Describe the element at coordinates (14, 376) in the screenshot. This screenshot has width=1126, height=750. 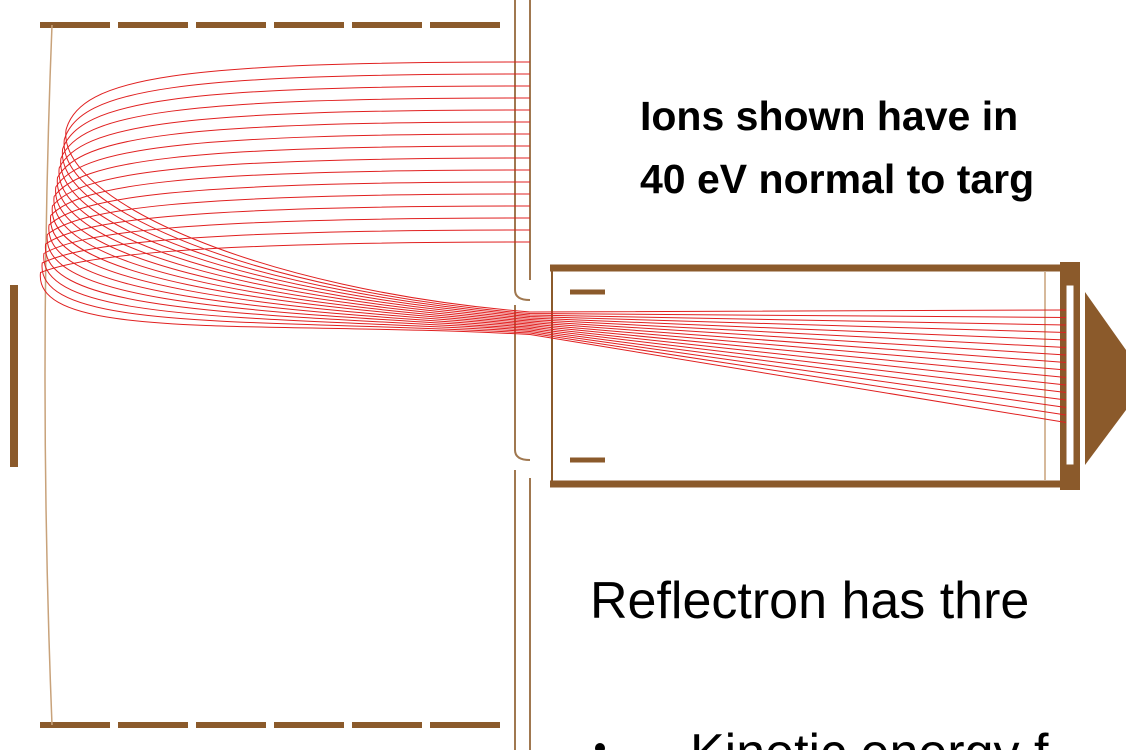
I see `back-plate` at that location.